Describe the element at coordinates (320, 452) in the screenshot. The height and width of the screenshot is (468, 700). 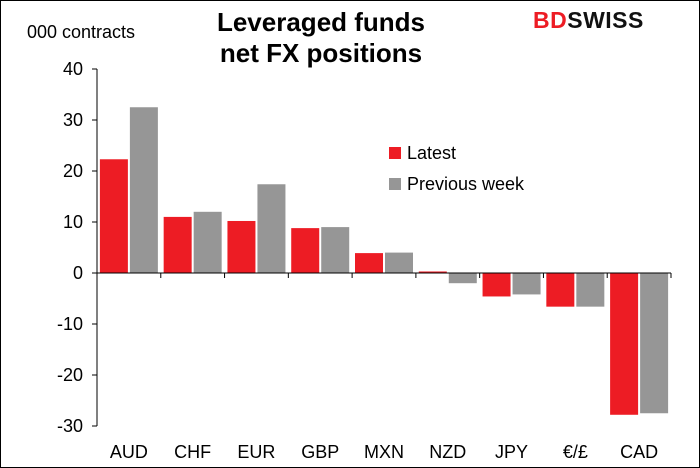
I see `x-tick-label: GBP` at that location.